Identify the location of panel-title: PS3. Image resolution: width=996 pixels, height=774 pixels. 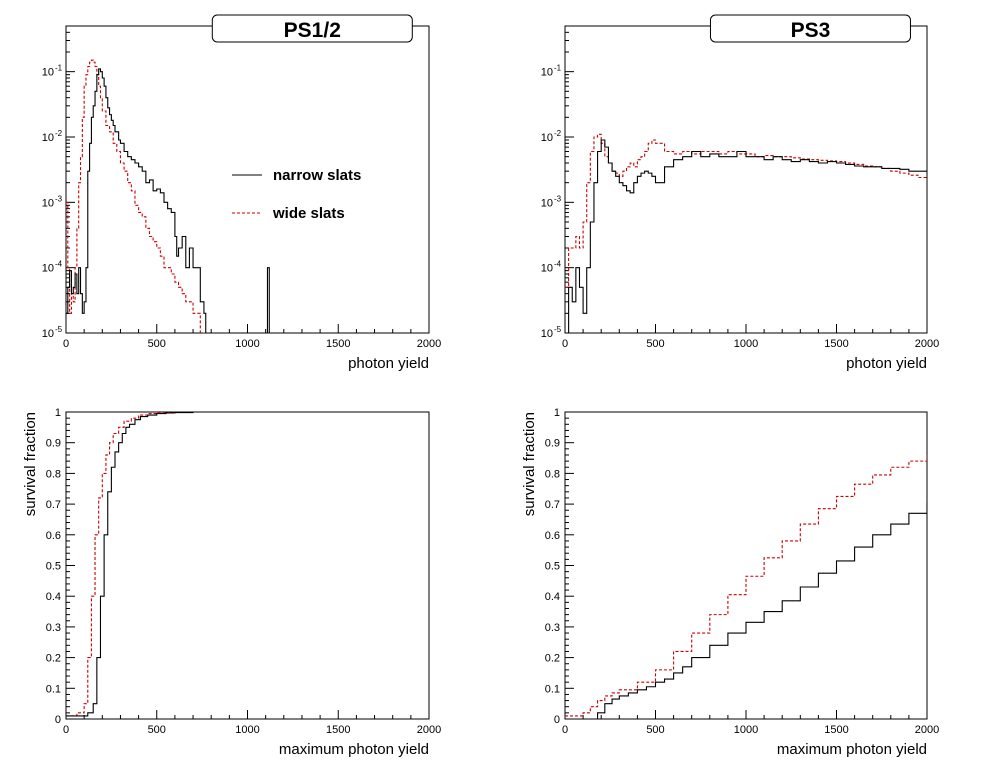
(811, 30).